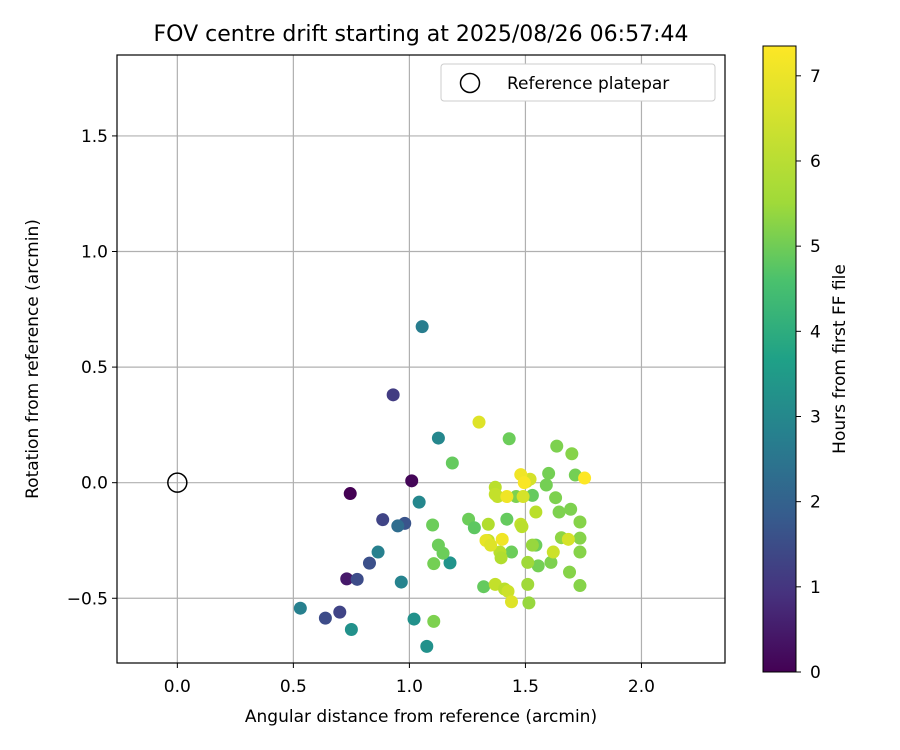 The height and width of the screenshot is (750, 900). I want to click on legend-label: Reference platepar, so click(588, 84).